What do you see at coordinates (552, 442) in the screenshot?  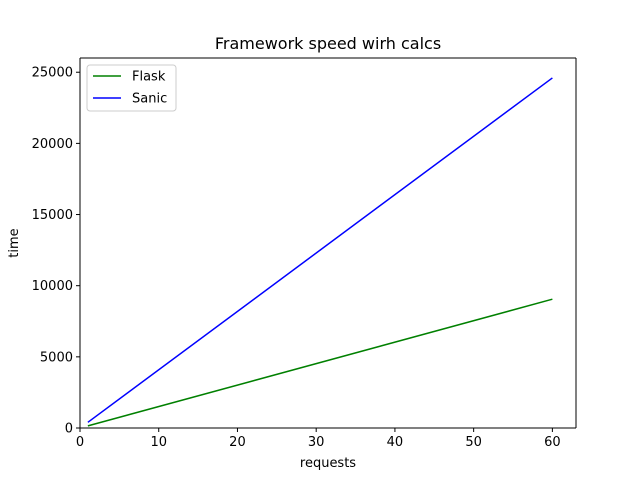 I see `x-tick-label: 60` at bounding box center [552, 442].